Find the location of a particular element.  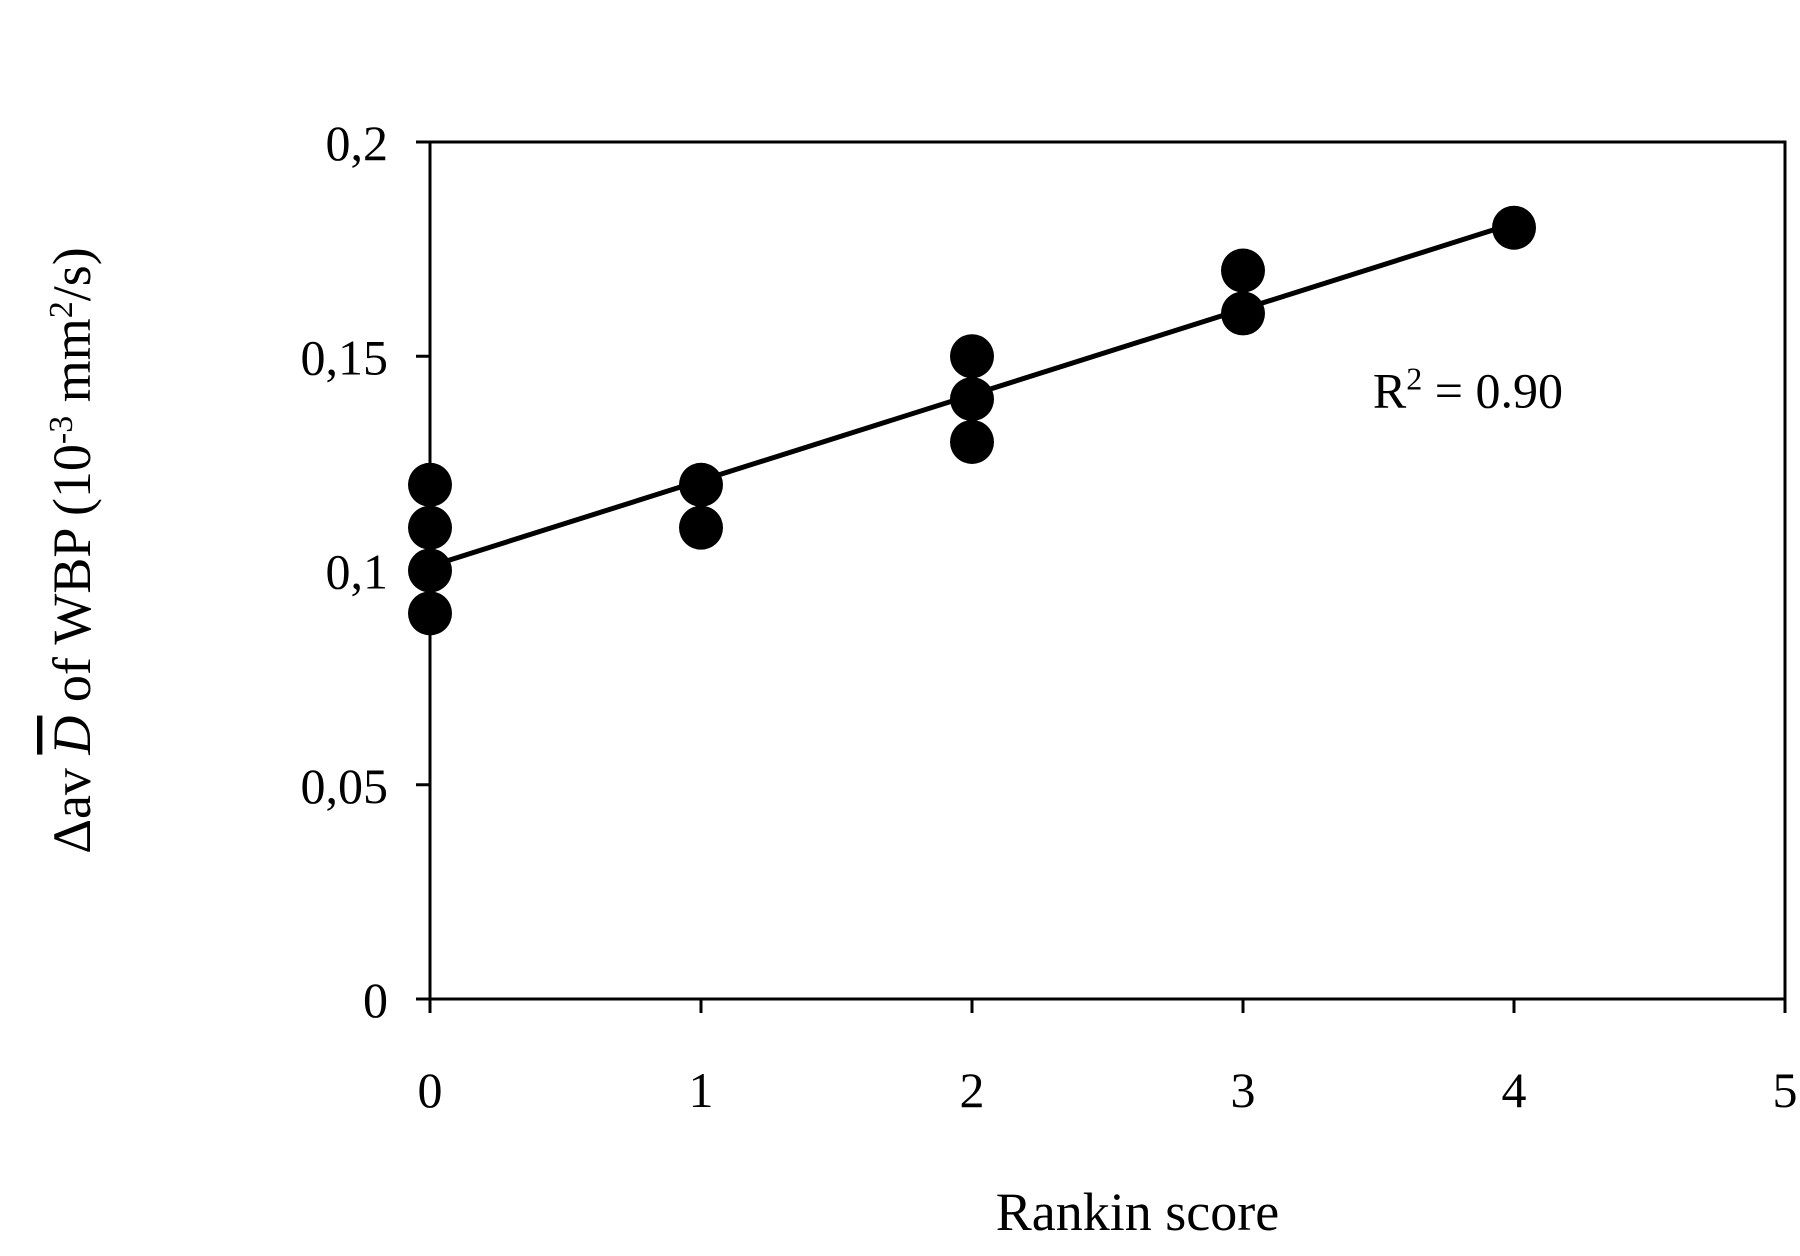

x-tick-label: 4 is located at coordinates (1514, 1090).